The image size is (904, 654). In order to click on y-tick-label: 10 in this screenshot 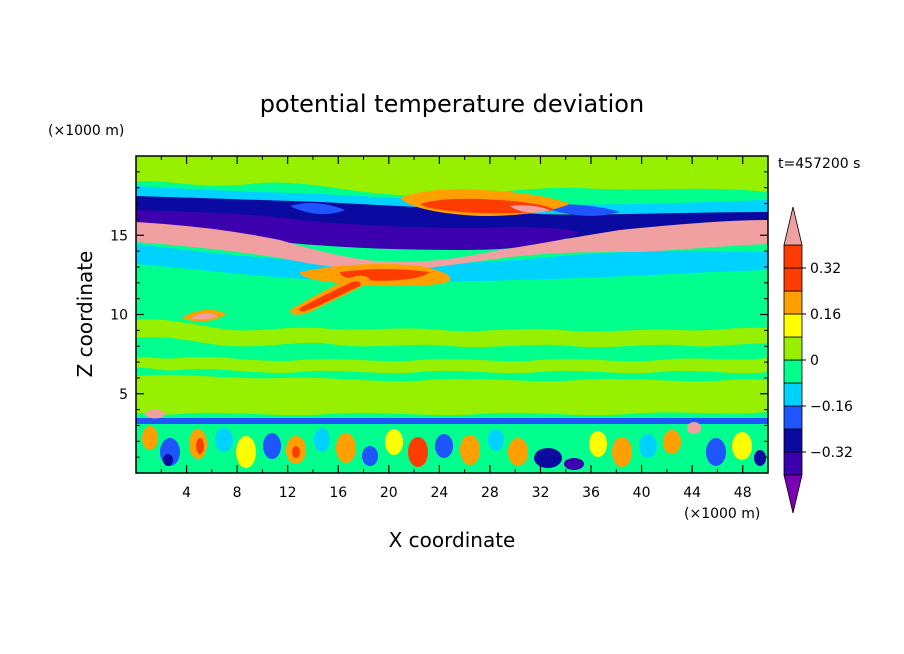, I will do `click(119, 316)`.